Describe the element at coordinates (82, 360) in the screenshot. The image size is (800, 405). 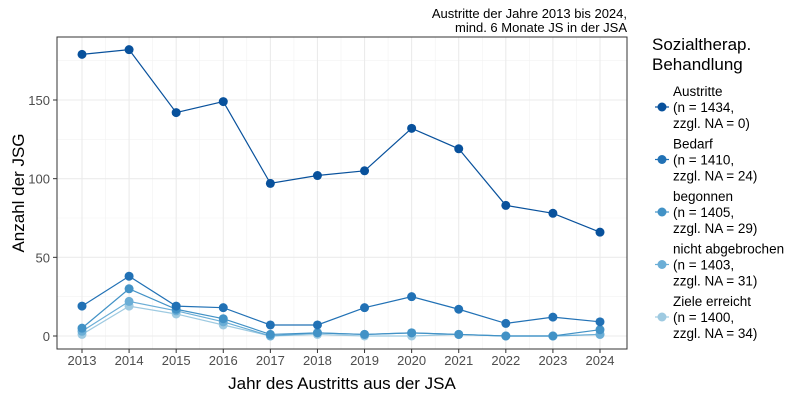
I see `x-tick-label: 2013` at that location.